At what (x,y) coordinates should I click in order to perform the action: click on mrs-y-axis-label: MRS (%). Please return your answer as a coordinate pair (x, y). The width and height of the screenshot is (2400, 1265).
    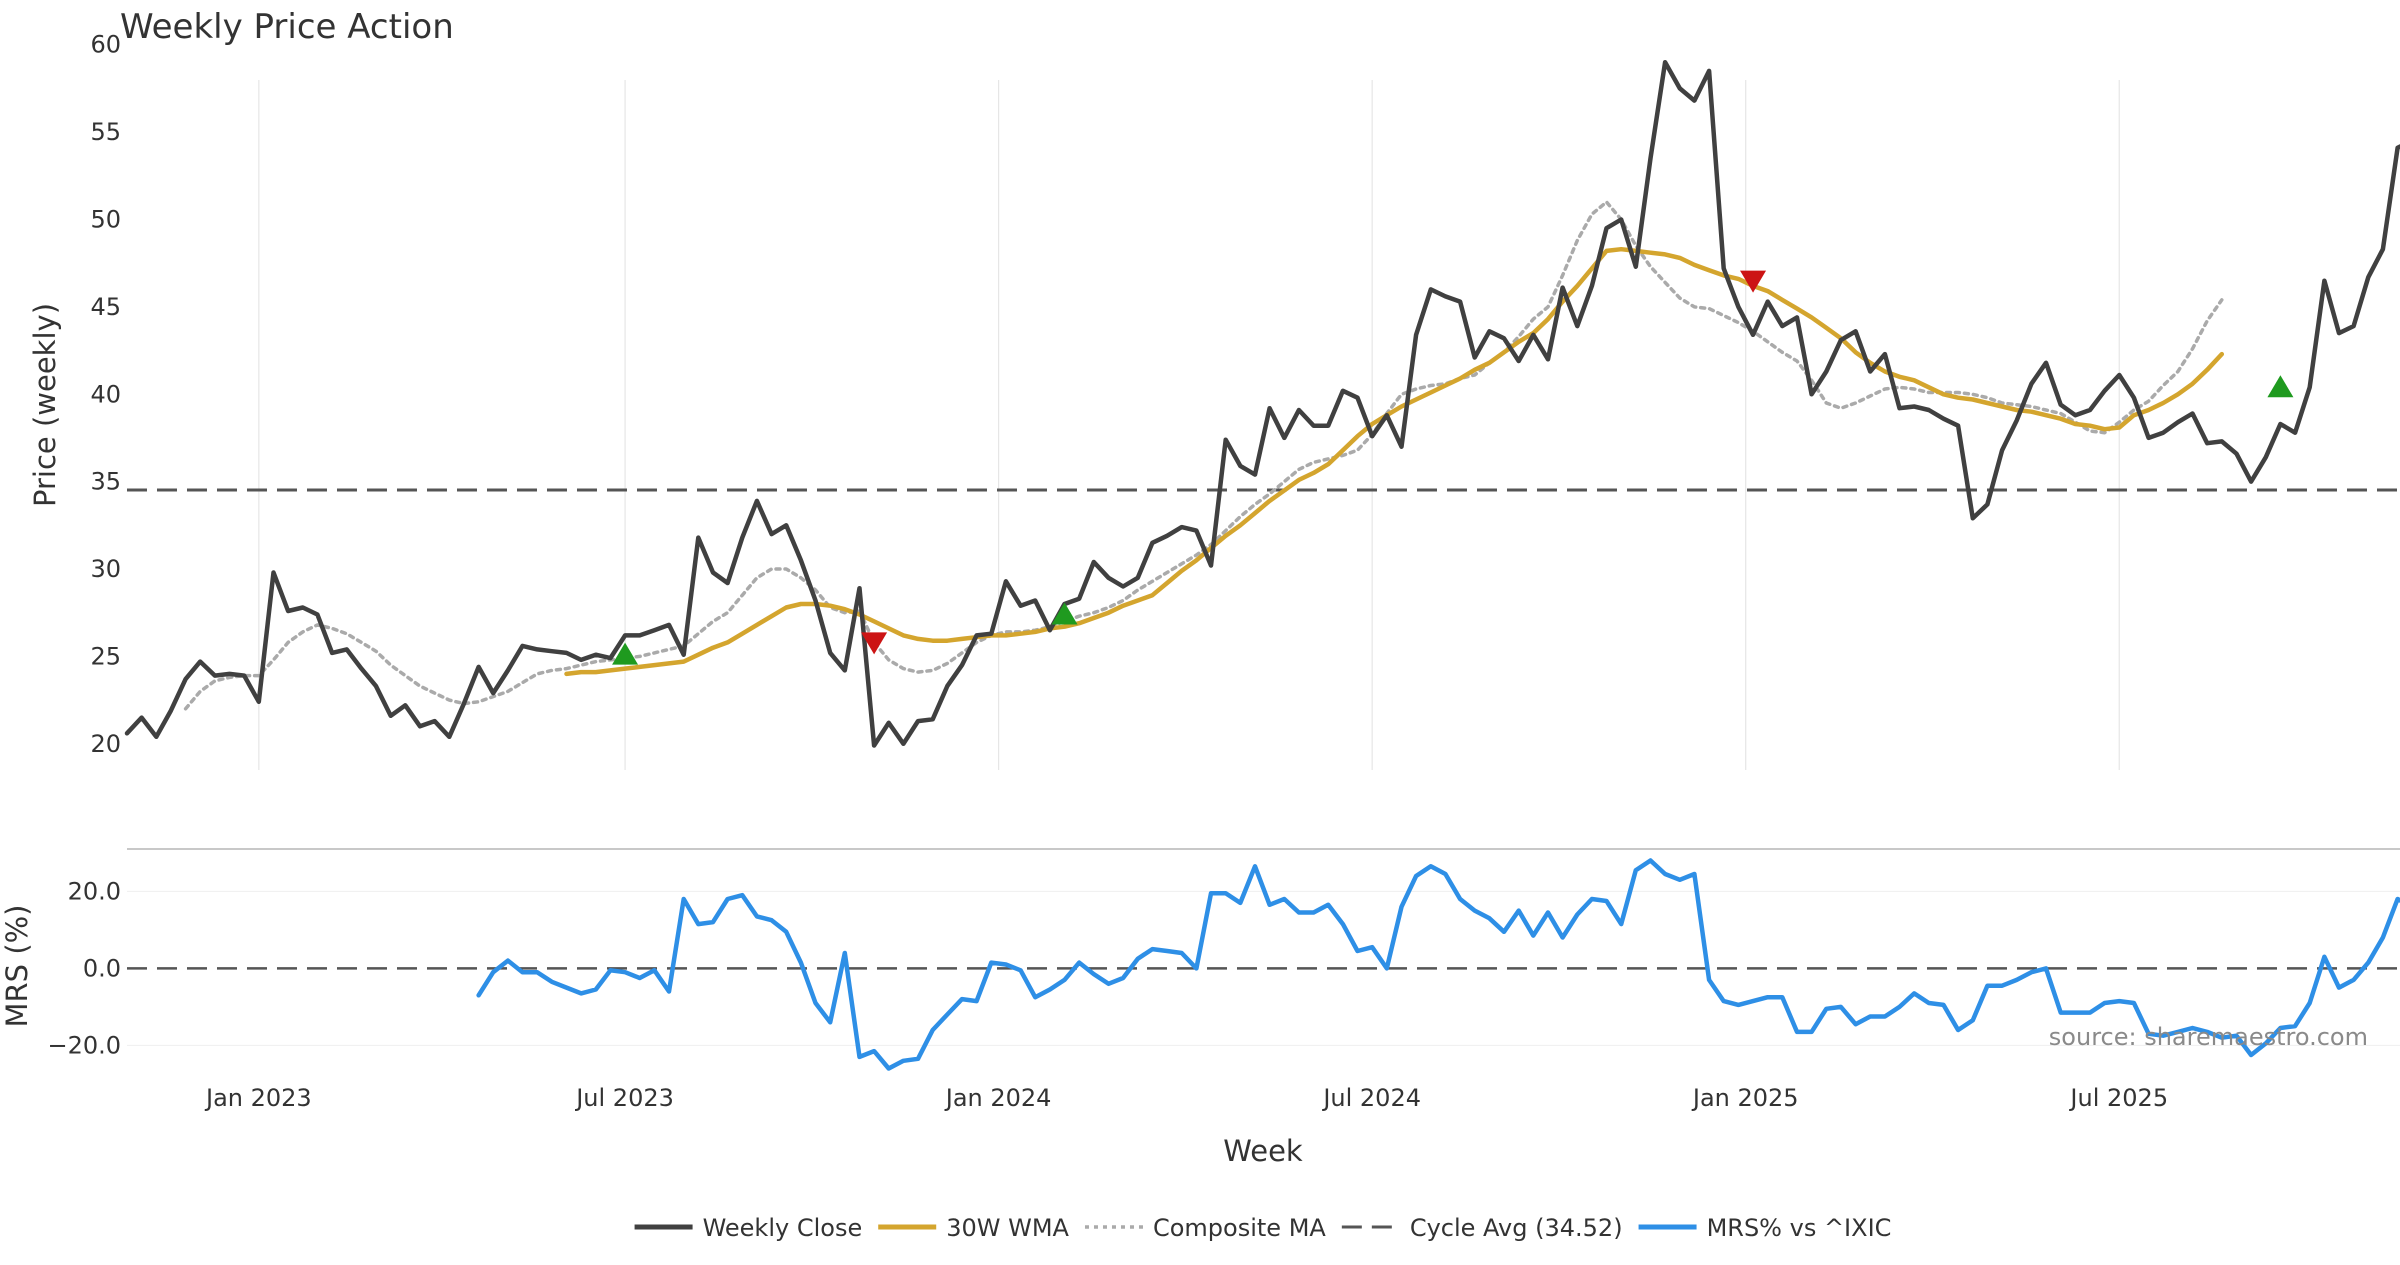
    Looking at the image, I should click on (17, 966).